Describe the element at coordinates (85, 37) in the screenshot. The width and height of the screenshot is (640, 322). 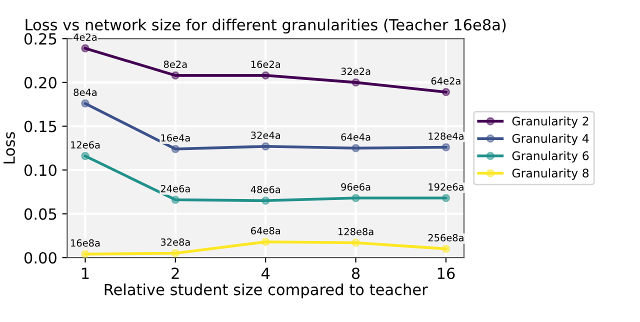
I see `annotation: 4e2a` at that location.